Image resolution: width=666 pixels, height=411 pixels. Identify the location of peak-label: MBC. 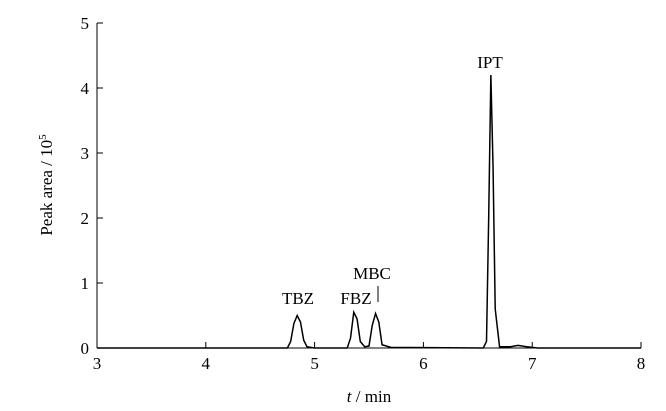
(372, 273).